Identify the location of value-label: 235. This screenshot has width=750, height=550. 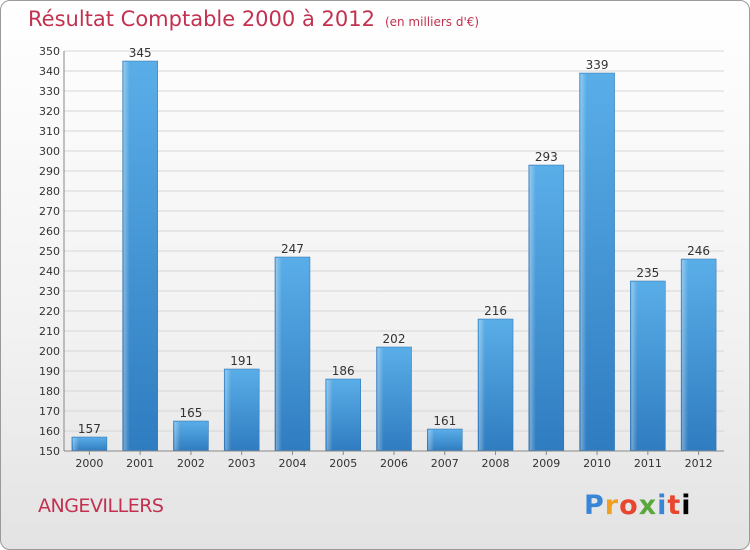
(647, 273).